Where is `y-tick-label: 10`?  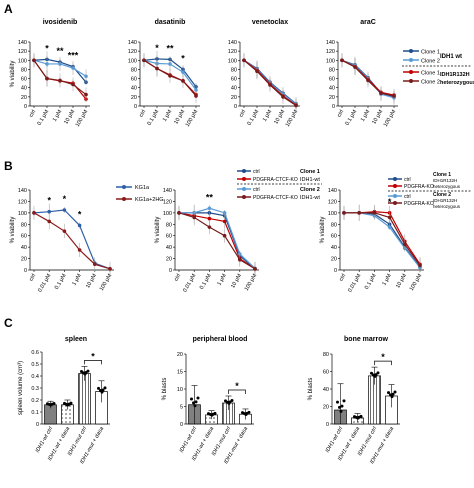 y-tick-label: 10 is located at coordinates (180, 390).